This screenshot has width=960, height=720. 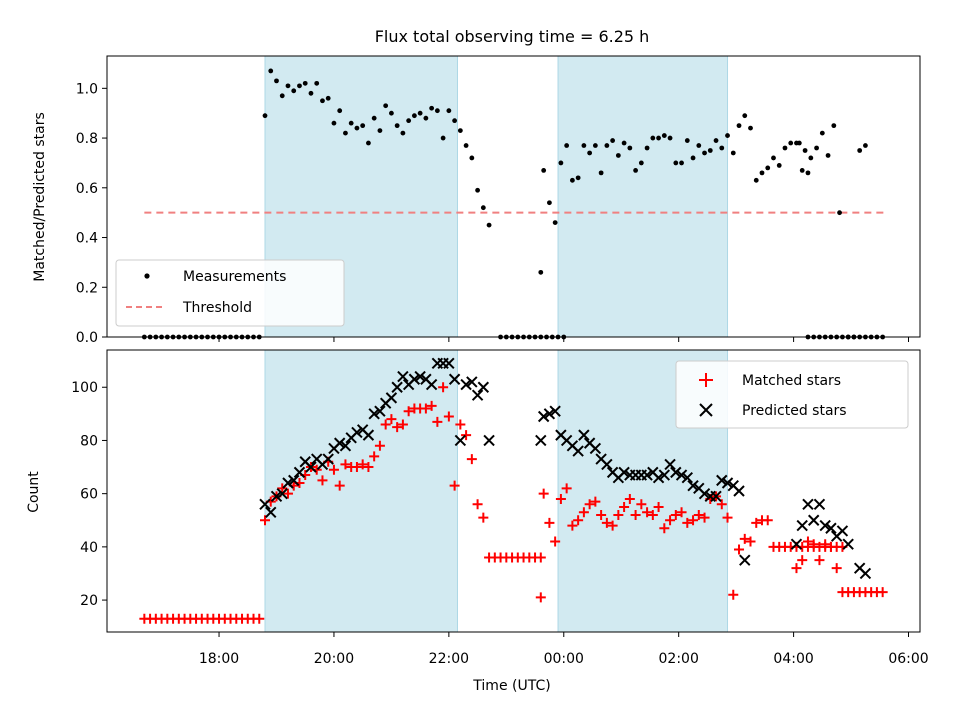 I want to click on x-tick-label: 00:00, so click(x=564, y=659).